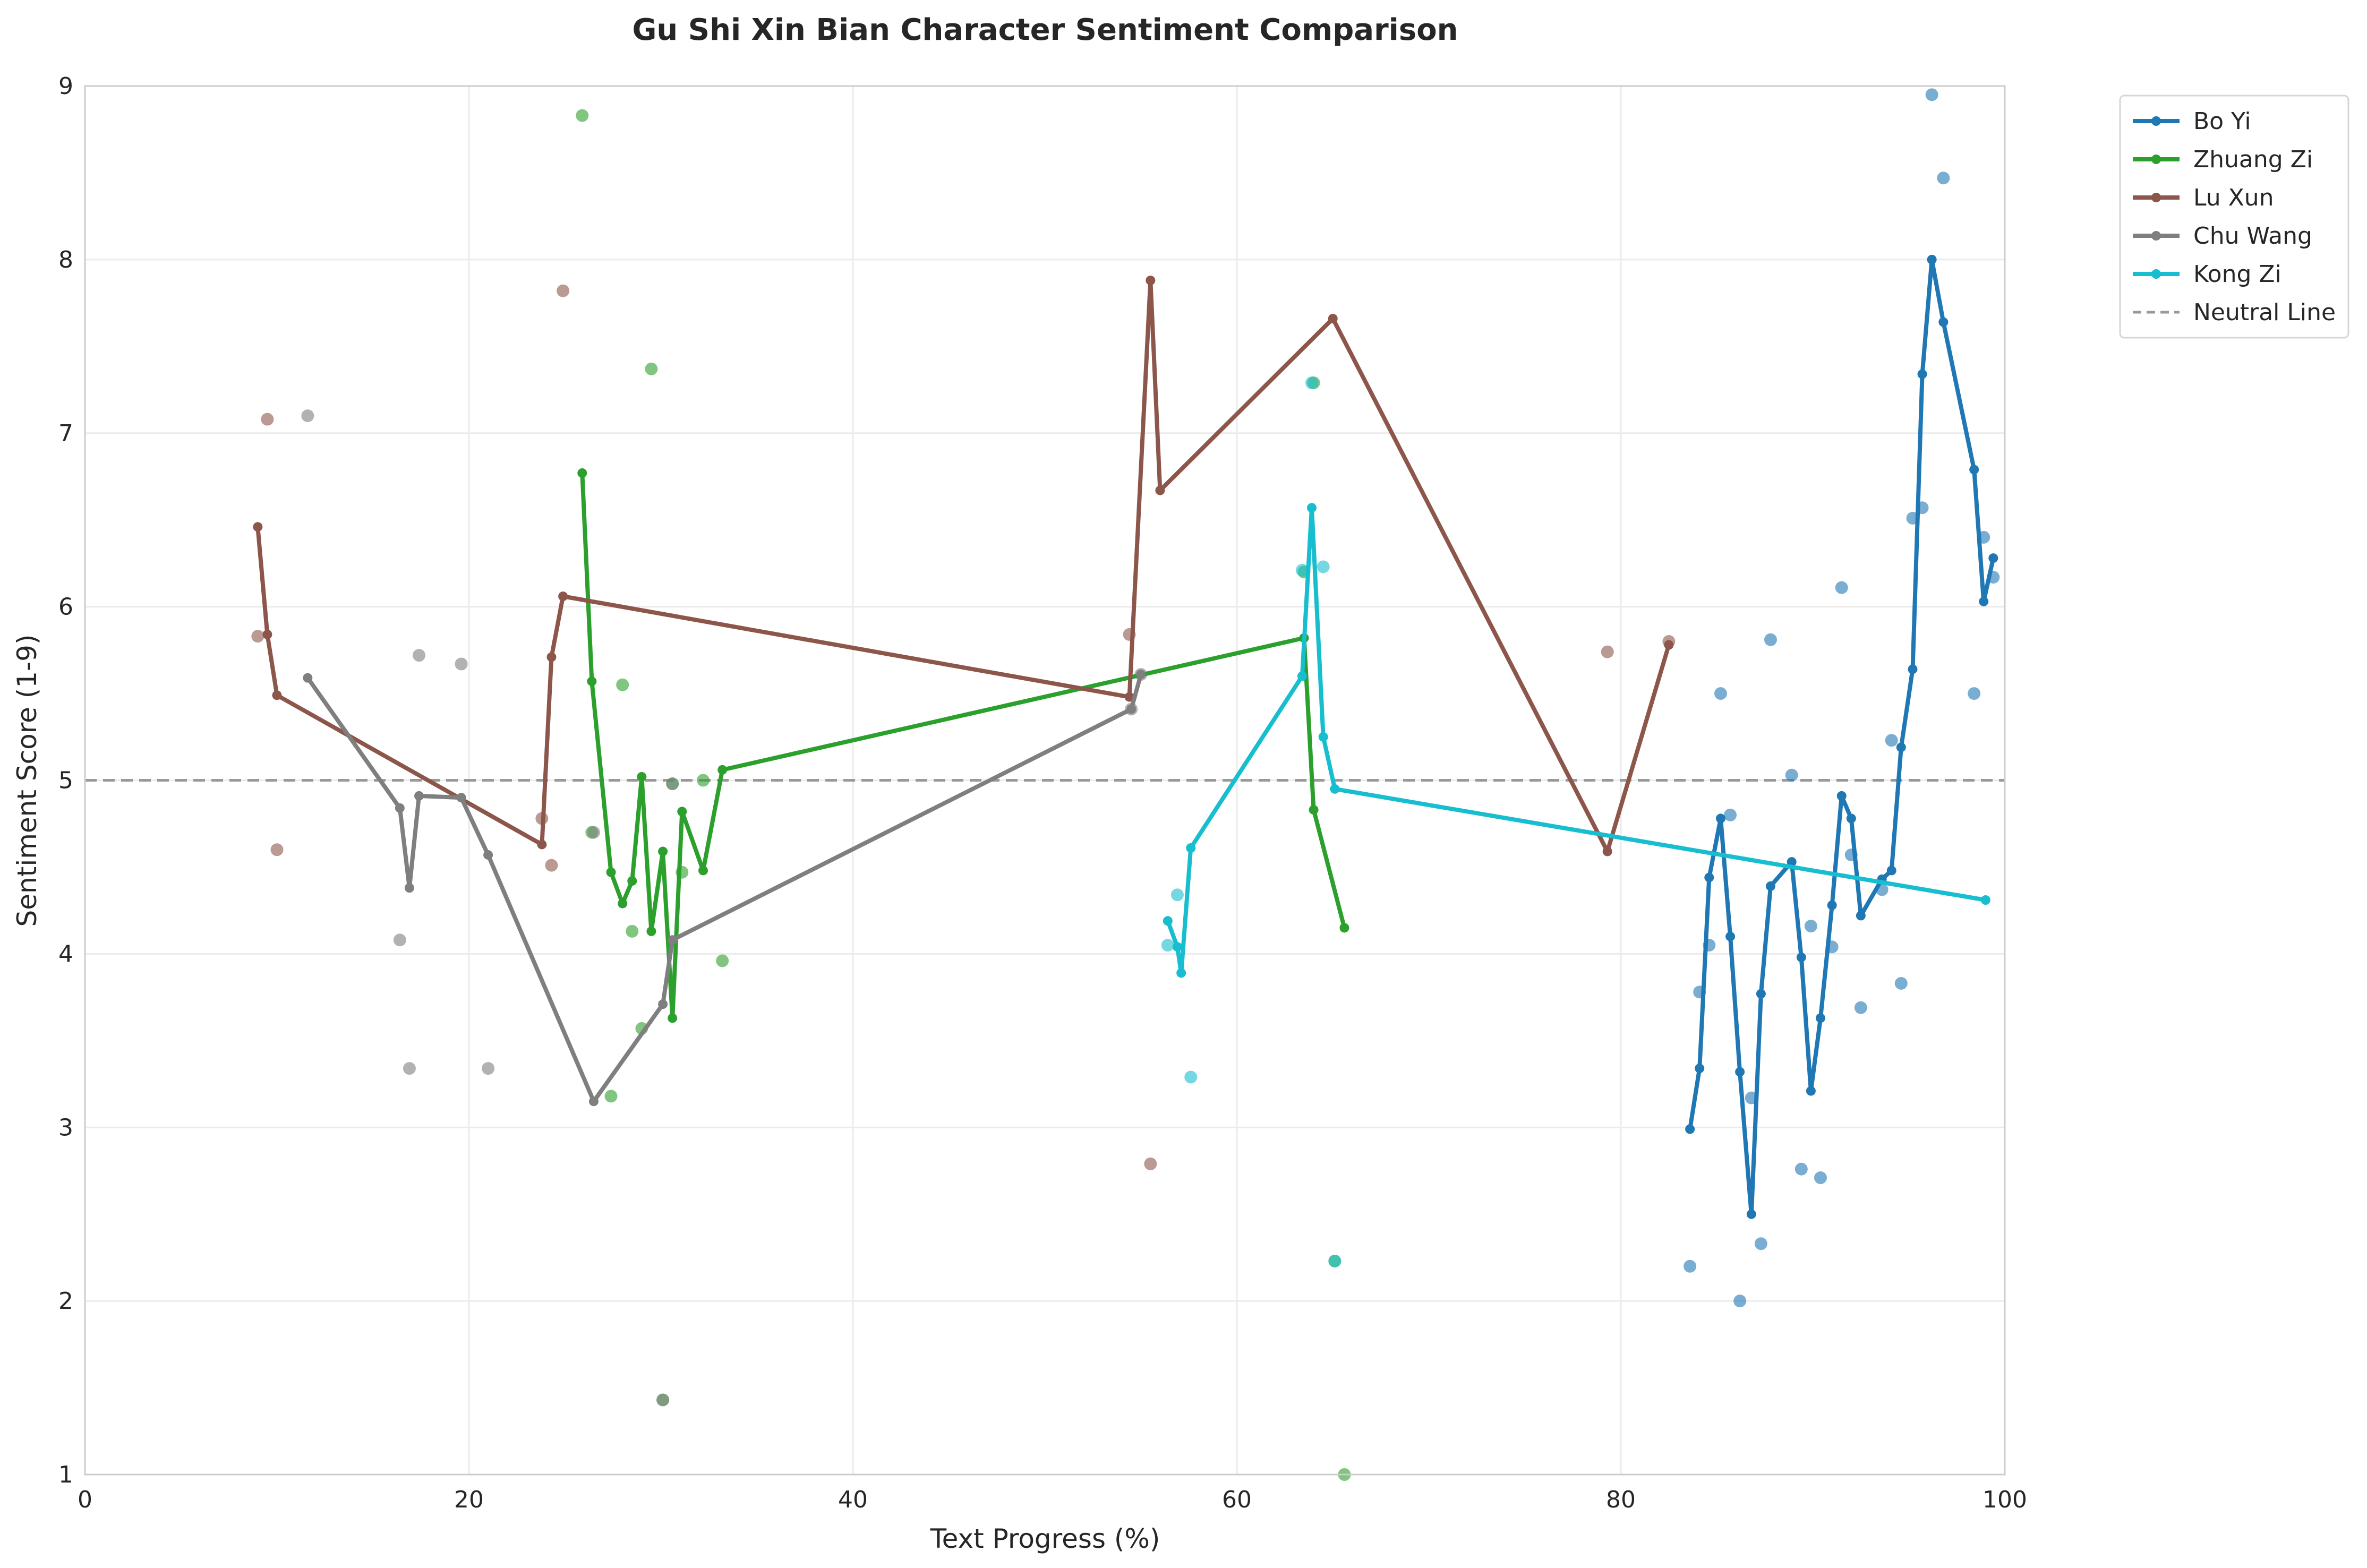 Image resolution: width=2367 pixels, height=1568 pixels. Describe the element at coordinates (65, 433) in the screenshot. I see `y-tick-label: 7` at that location.